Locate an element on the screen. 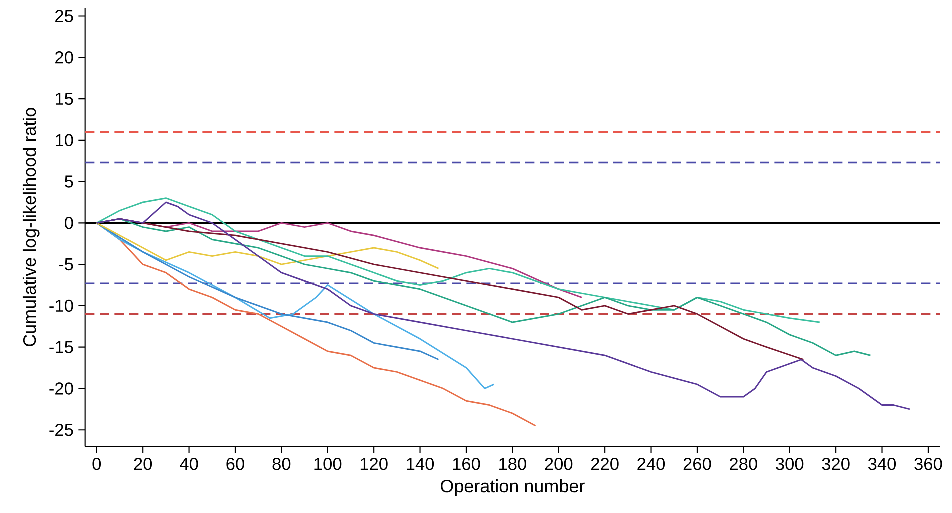 This screenshot has width=952, height=513. y-tick-label: 25 is located at coordinates (65, 16).